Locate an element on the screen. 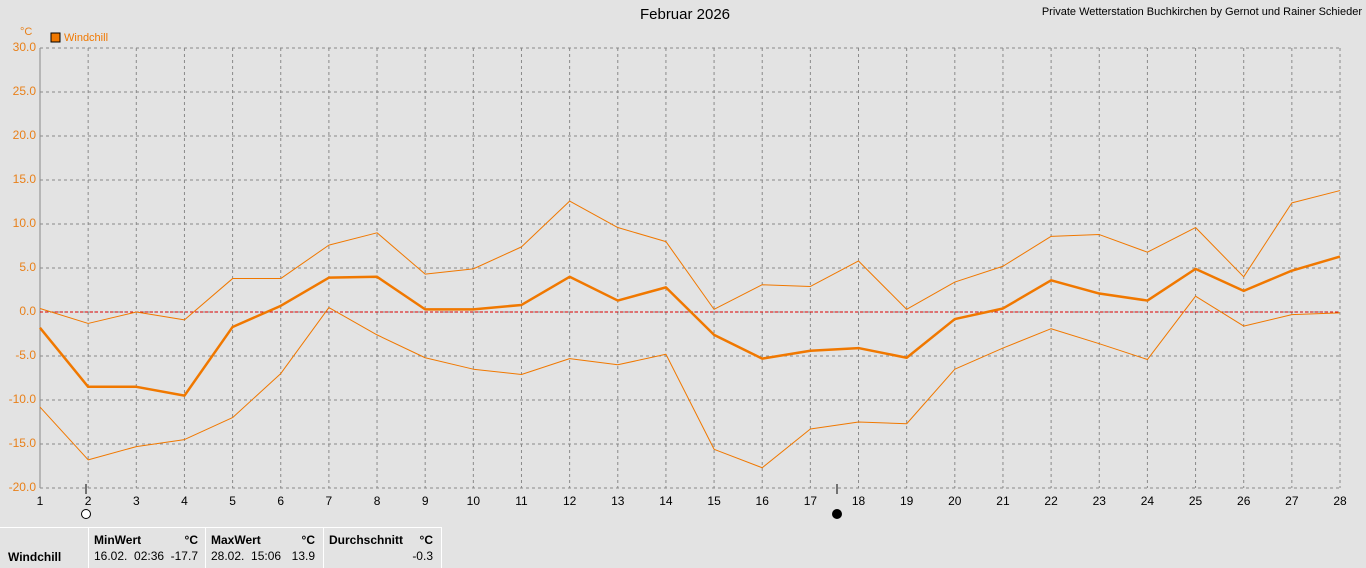  x-tick-label: 14 is located at coordinates (666, 501).